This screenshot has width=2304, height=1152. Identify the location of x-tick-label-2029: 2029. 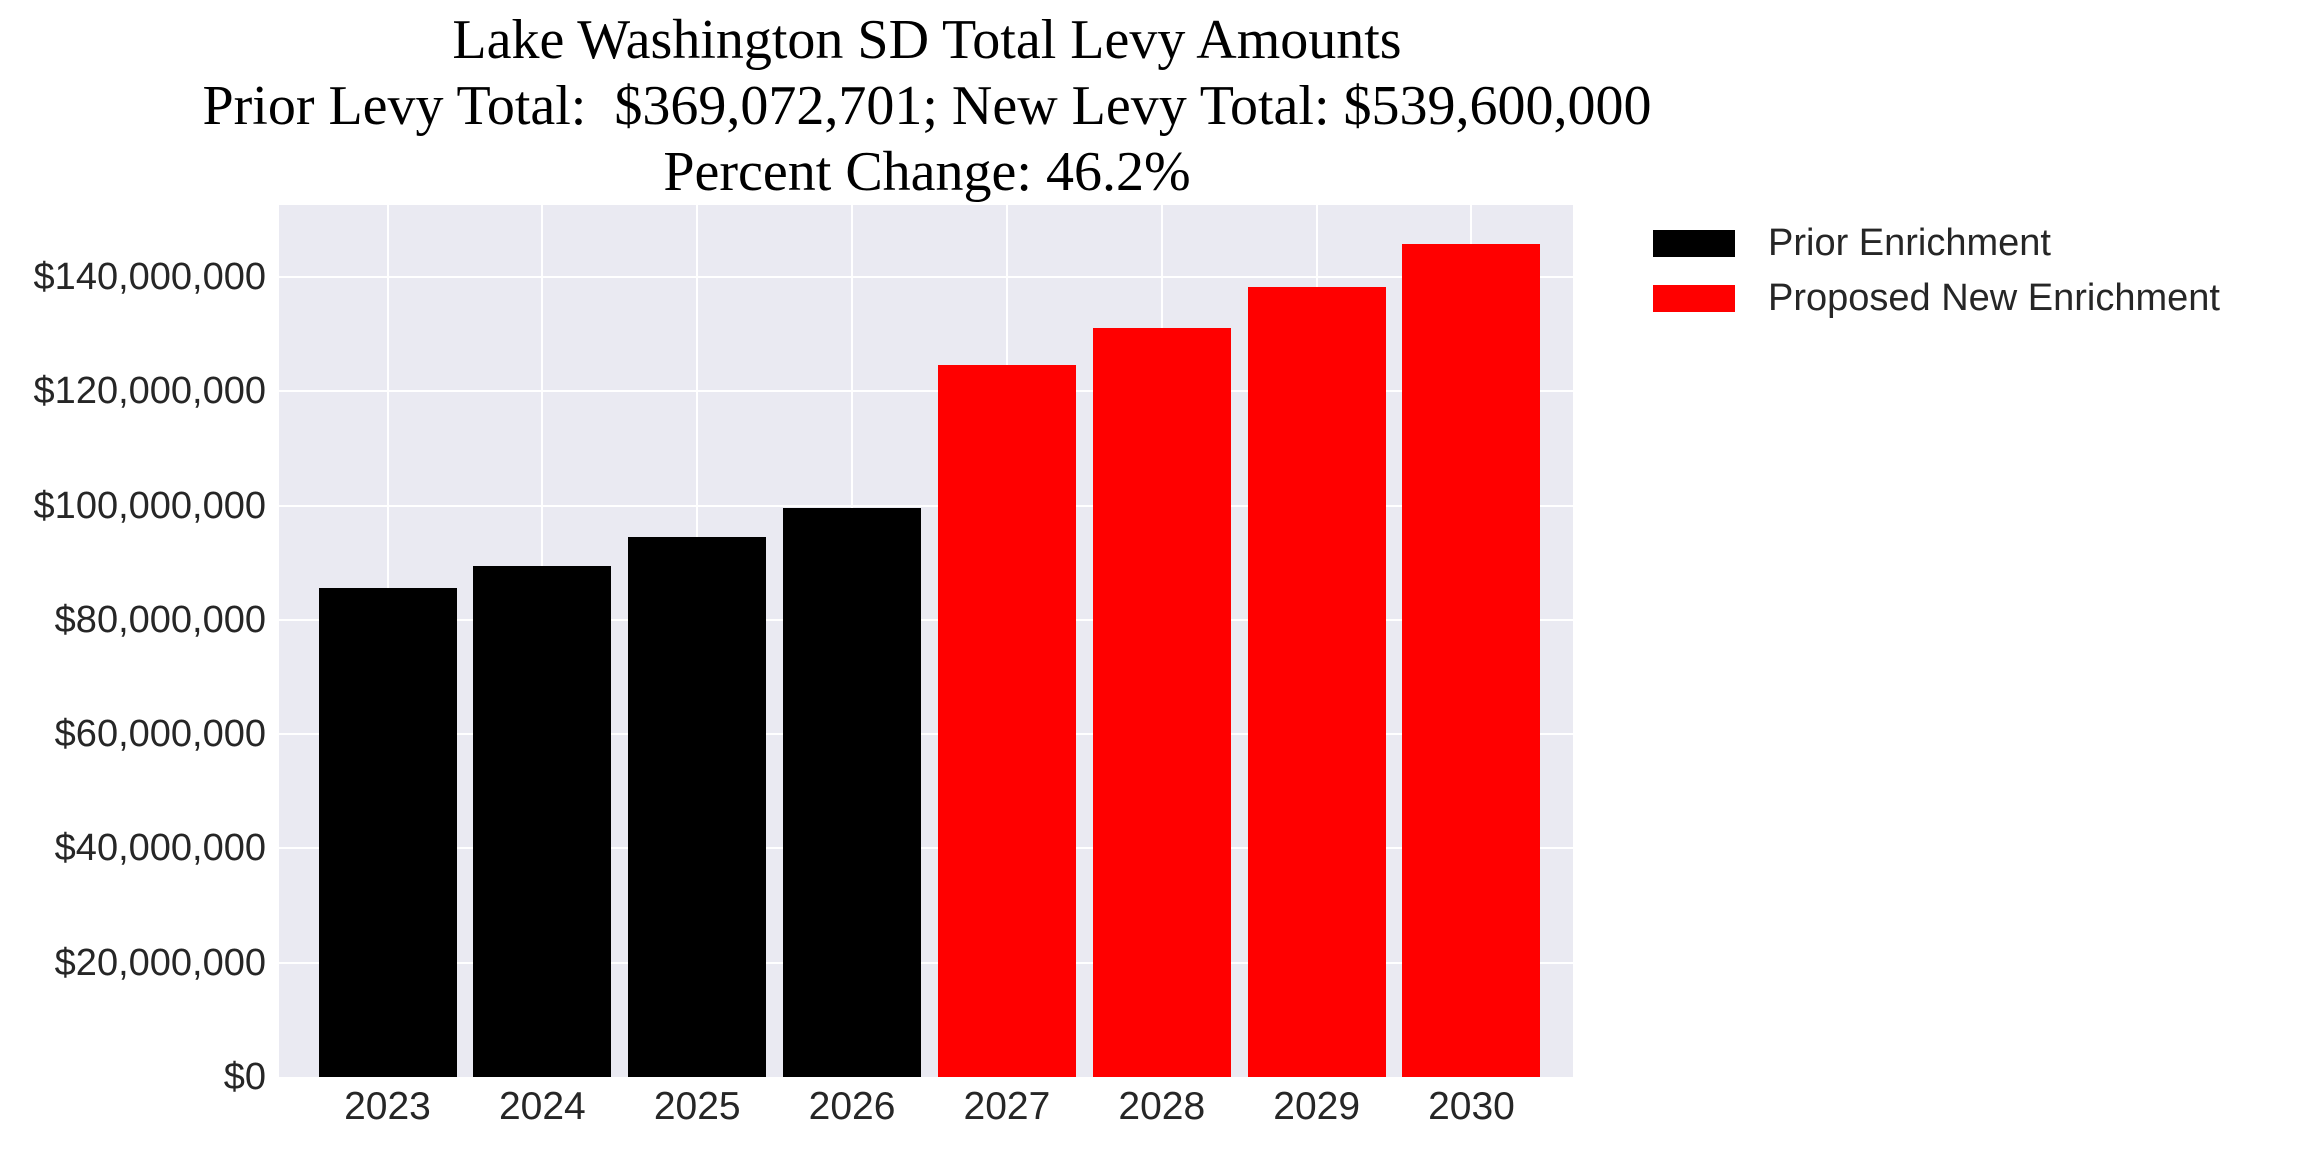
(1317, 1106).